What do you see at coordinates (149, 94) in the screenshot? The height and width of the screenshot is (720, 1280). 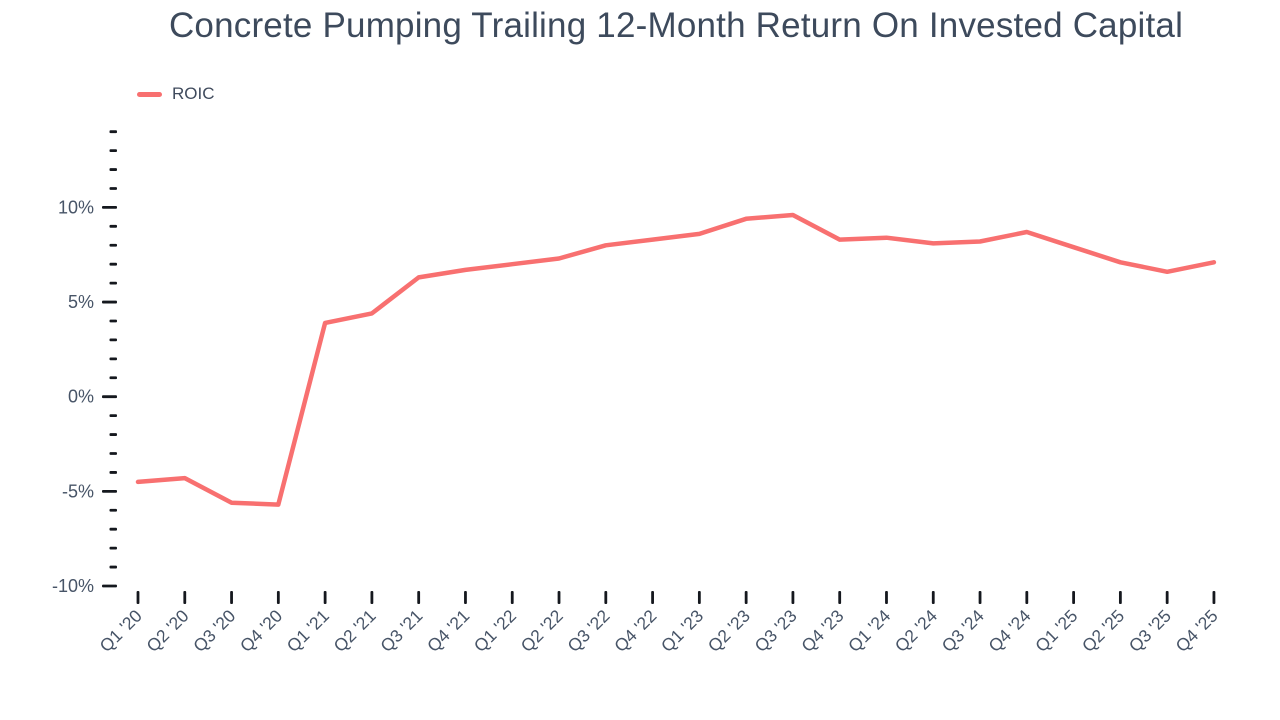 I see `roic-legend-swatch` at bounding box center [149, 94].